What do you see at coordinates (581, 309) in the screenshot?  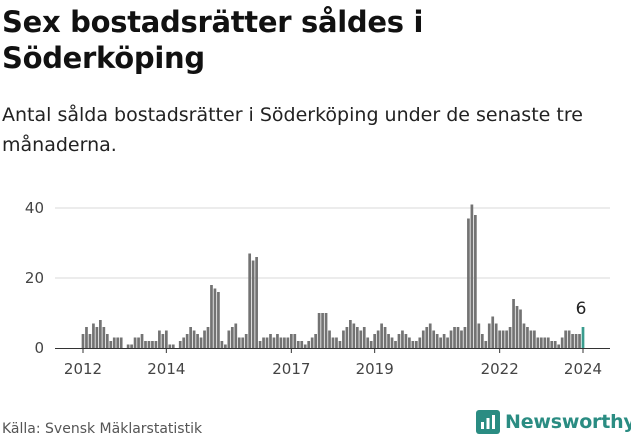 I see `highlight-value-label: 6` at bounding box center [581, 309].